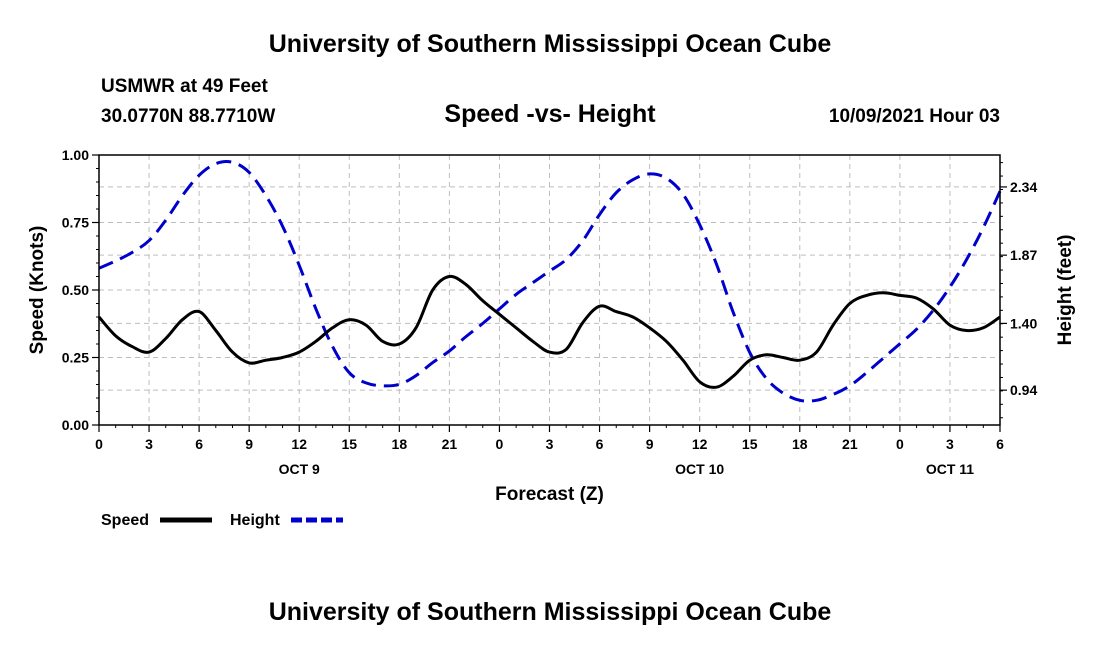  What do you see at coordinates (1065, 290) in the screenshot?
I see `y2-axis-title: Height (feet)` at bounding box center [1065, 290].